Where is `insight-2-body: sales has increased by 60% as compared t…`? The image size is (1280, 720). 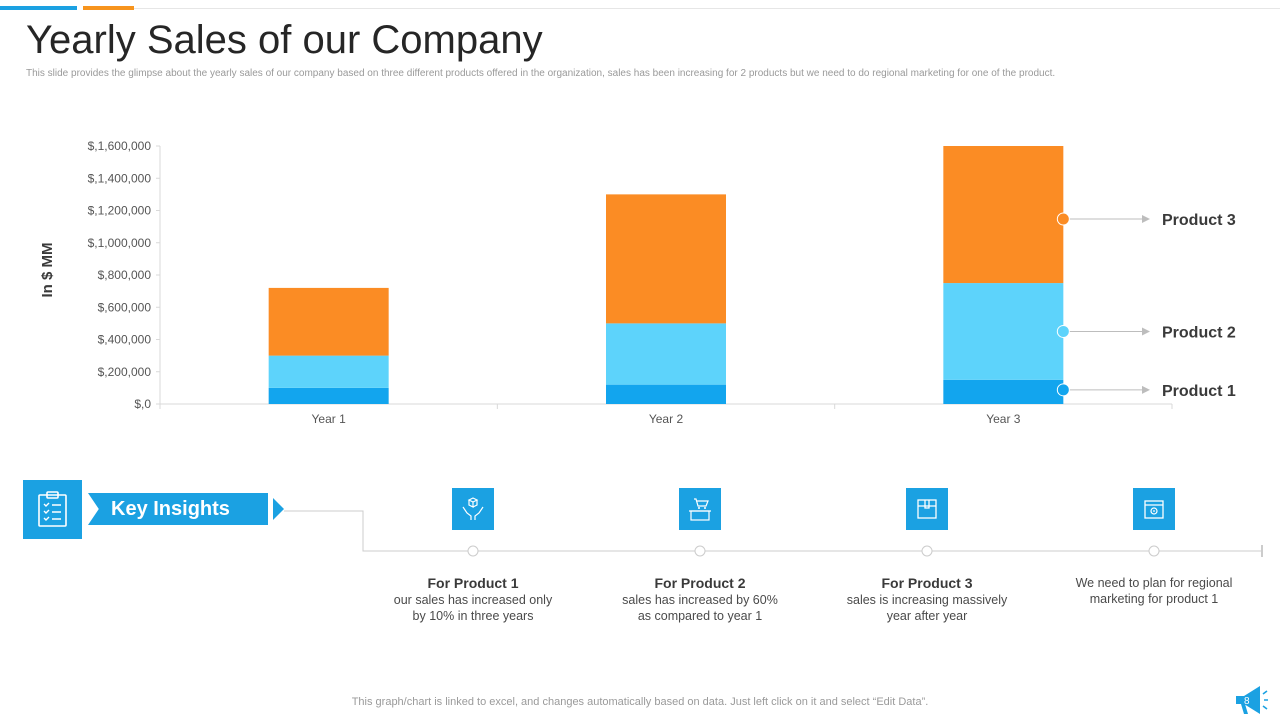 insight-2-body: sales has increased by 60% as compared t… is located at coordinates (700, 608).